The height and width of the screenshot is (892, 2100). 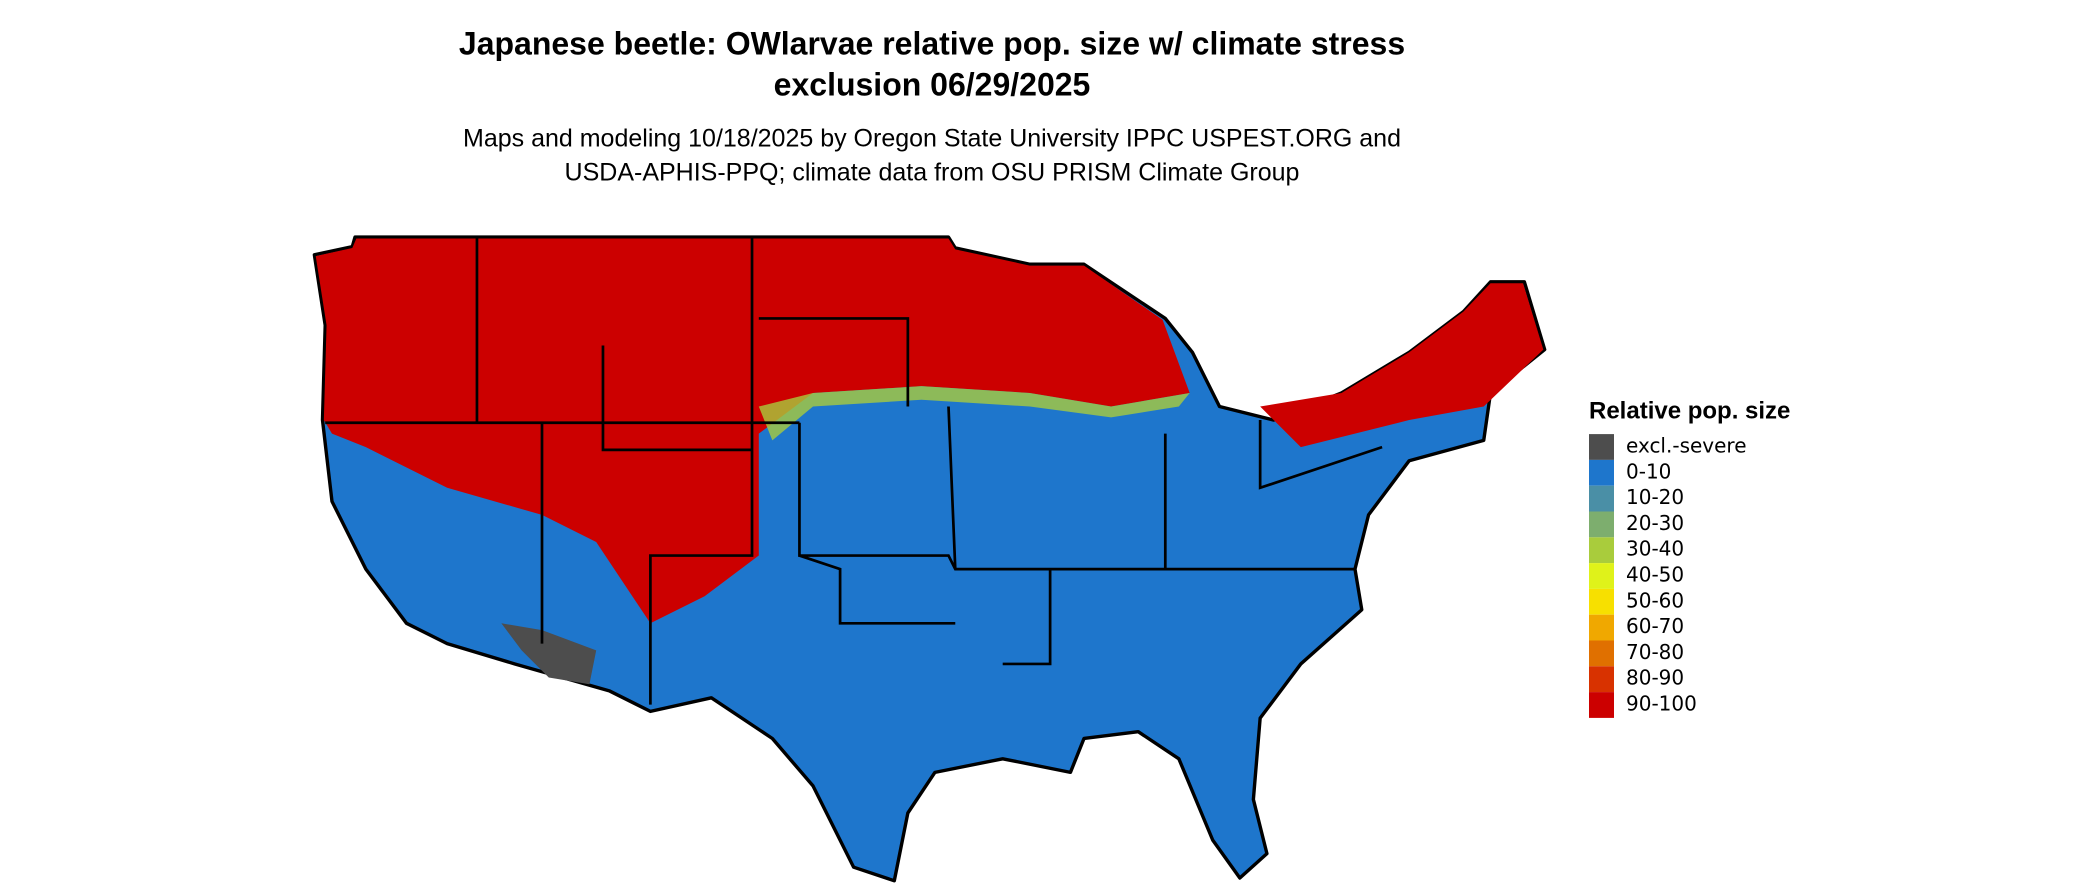 What do you see at coordinates (1655, 575) in the screenshot?
I see `legend-label: 40-50` at bounding box center [1655, 575].